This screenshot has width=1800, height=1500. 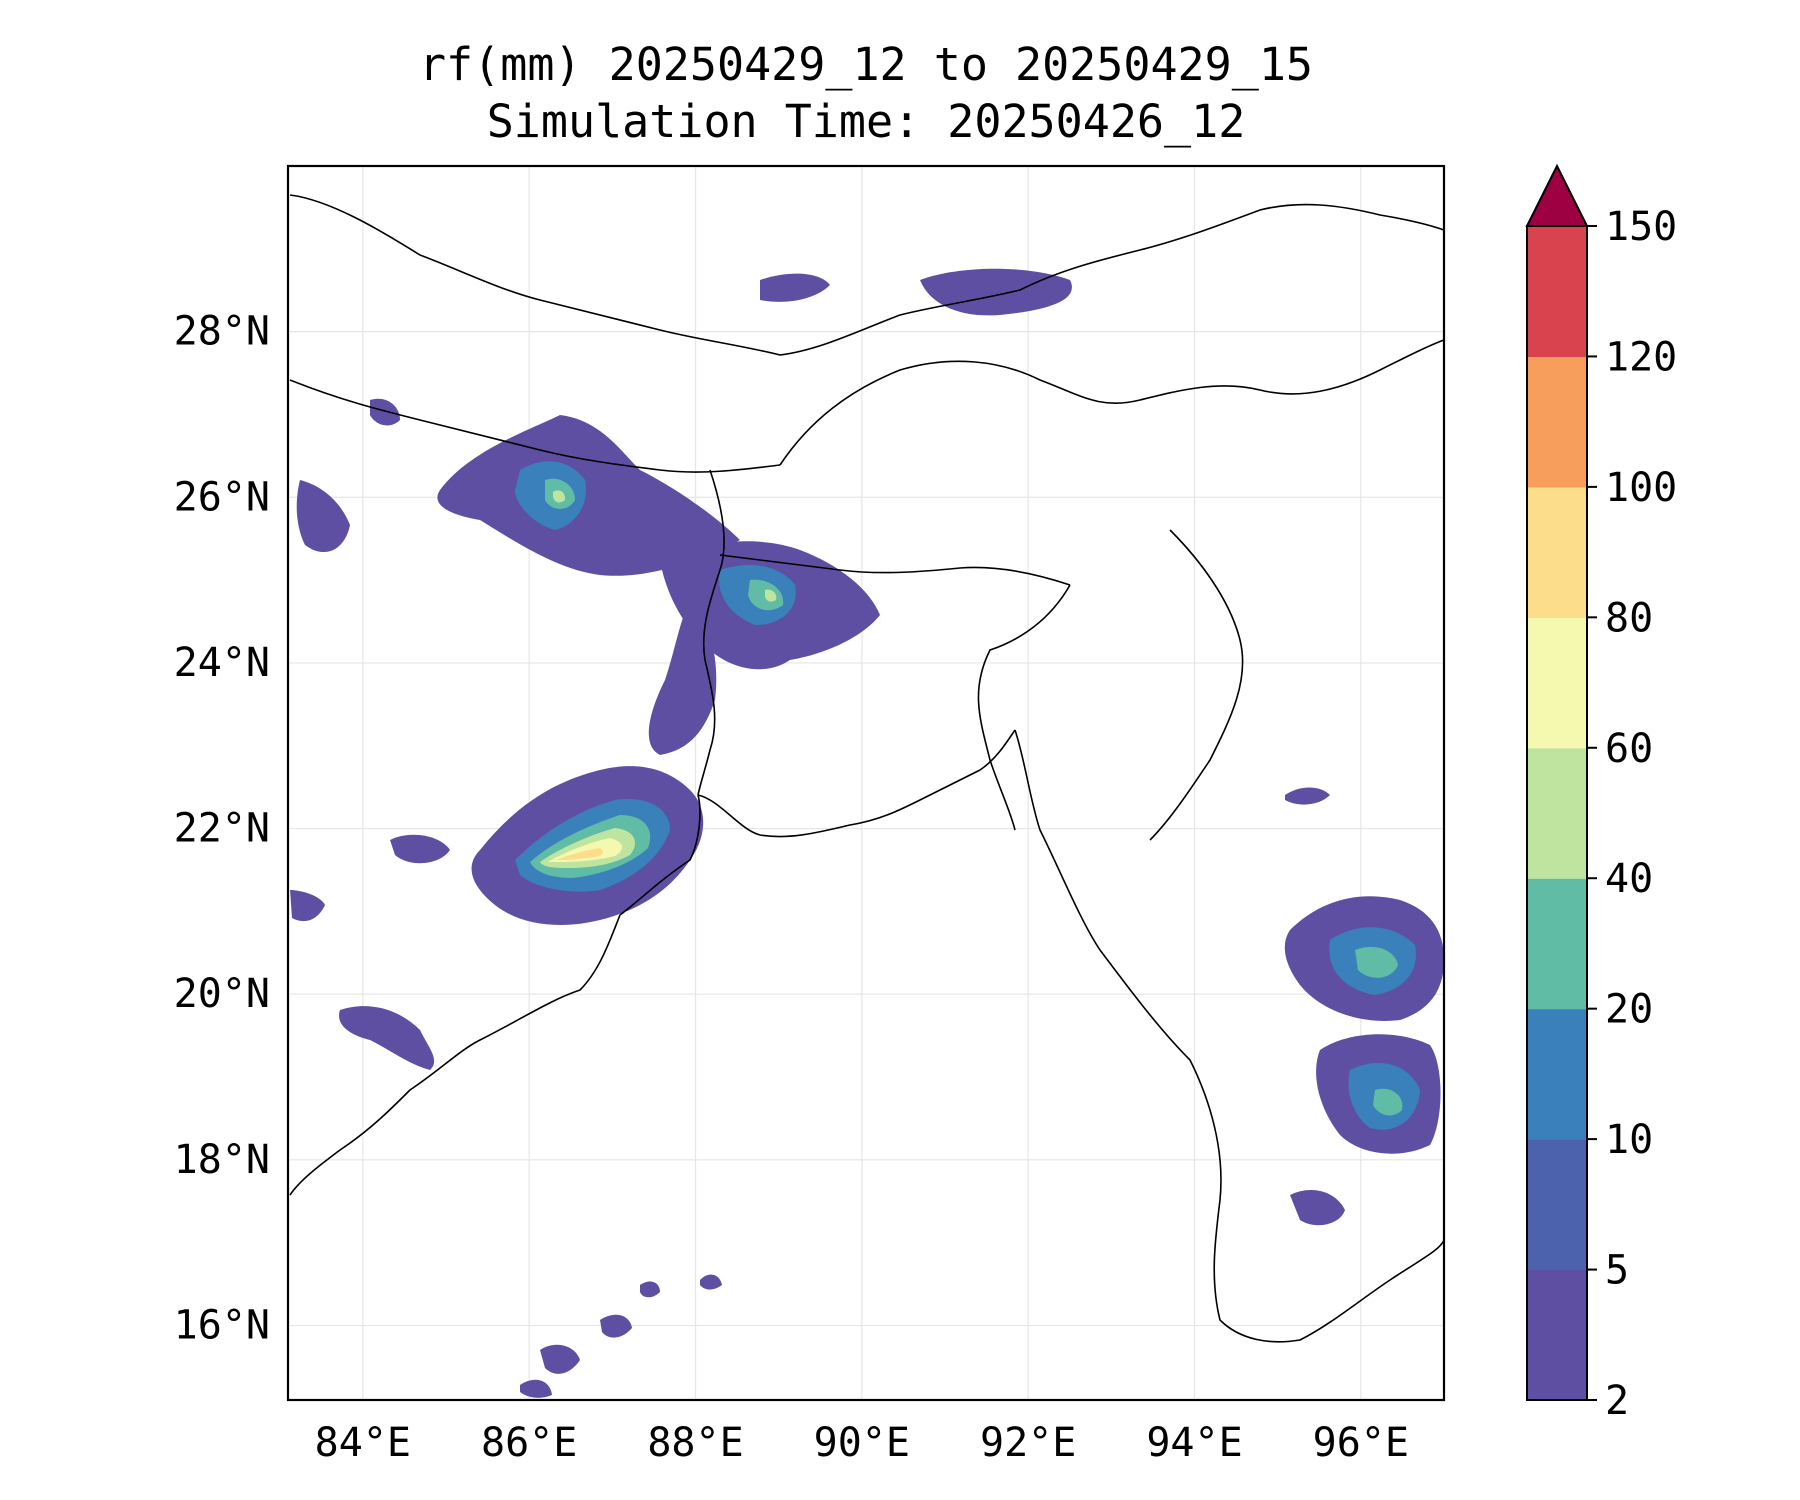 I want to click on colorbar-tick-label: 80, so click(x=1629, y=618).